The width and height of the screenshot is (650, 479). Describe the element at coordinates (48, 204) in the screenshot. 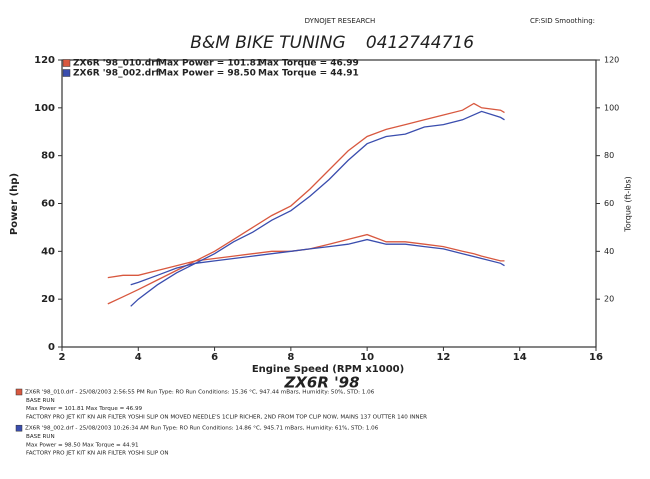

I see `y-tick-label: 60` at that location.